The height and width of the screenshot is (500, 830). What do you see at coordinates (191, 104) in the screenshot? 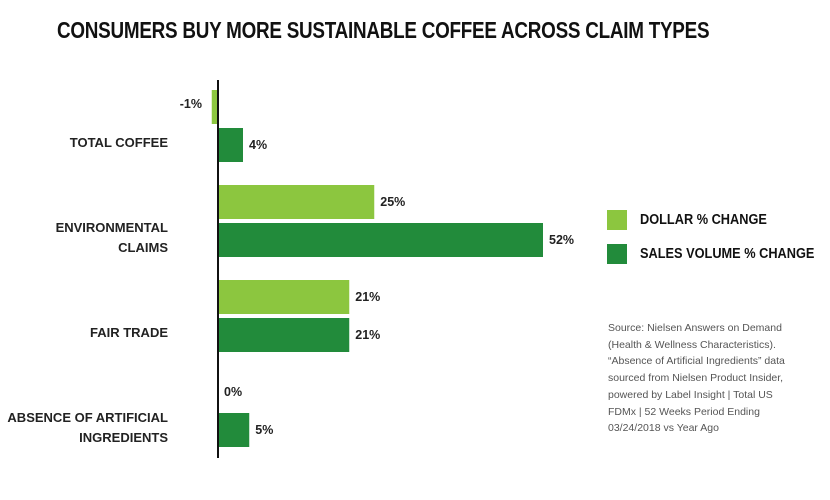
I see `data-label: -1%` at bounding box center [191, 104].